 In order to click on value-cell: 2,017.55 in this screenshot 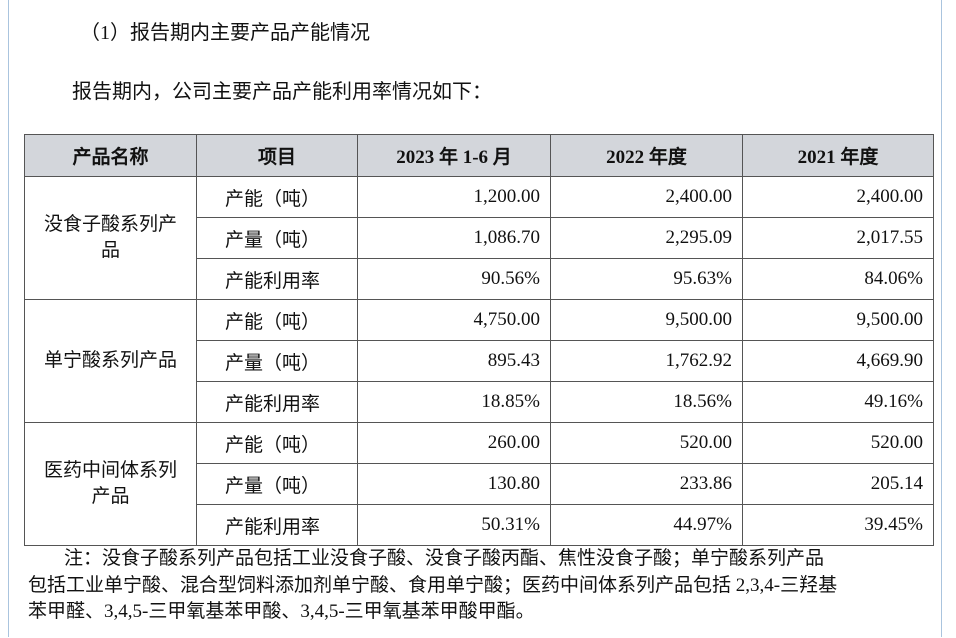, I will do `click(838, 238)`.